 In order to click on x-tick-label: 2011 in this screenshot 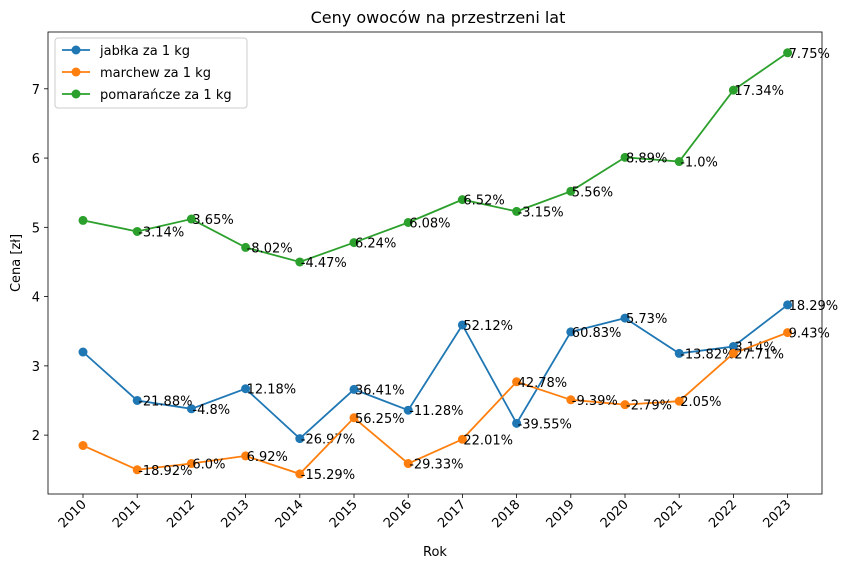, I will do `click(127, 514)`.